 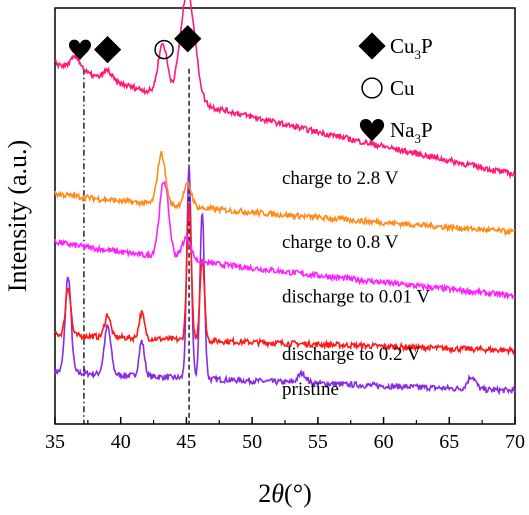 I want to click on legend-label: Na3P, so click(x=411, y=132).